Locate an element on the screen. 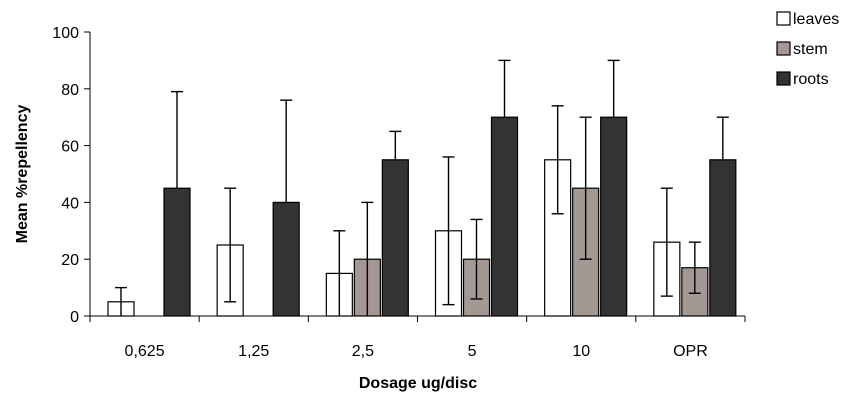 Image resolution: width=852 pixels, height=394 pixels. x-tick-label: 0,625 is located at coordinates (145, 351).